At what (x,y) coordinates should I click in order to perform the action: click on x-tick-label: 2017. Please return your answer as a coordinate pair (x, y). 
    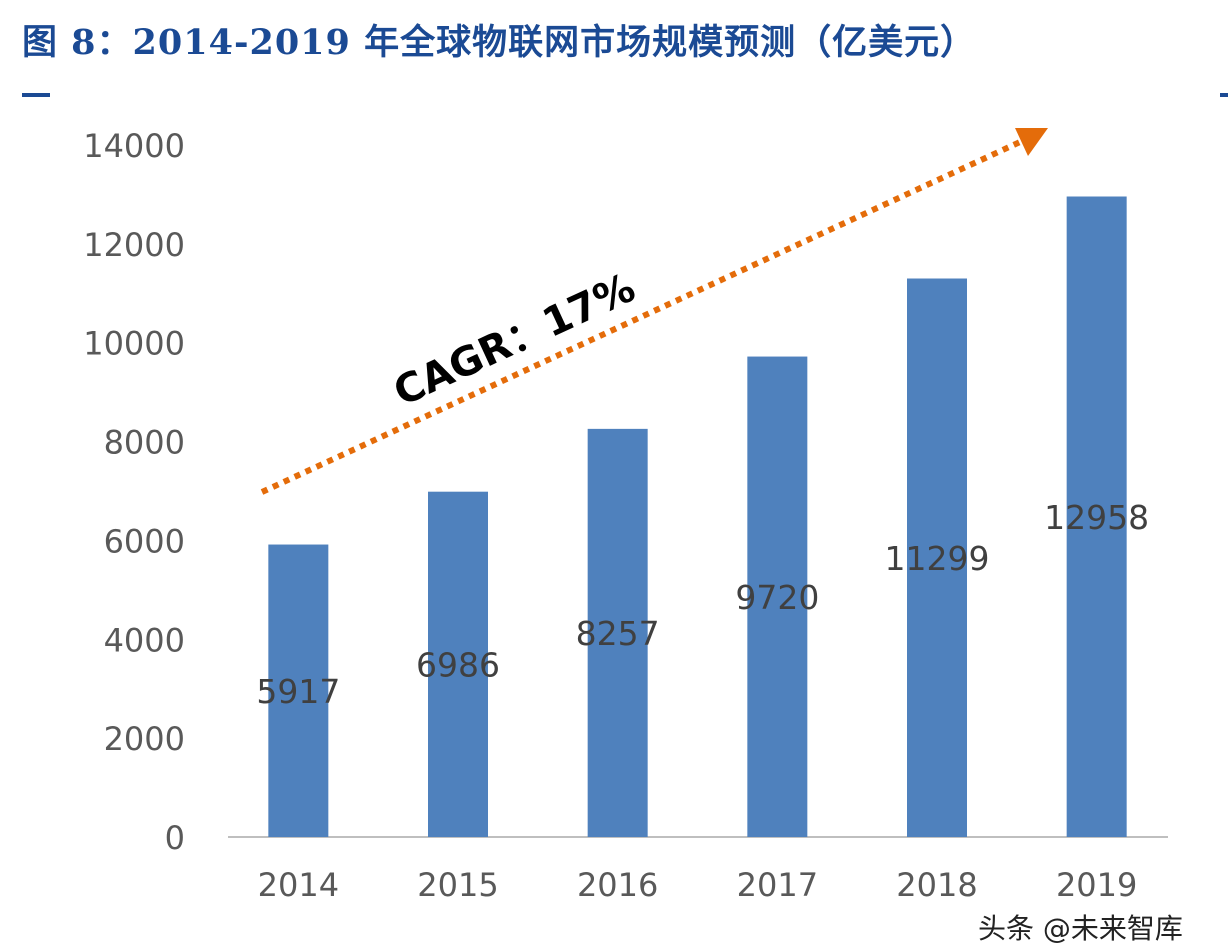
    Looking at the image, I should click on (777, 885).